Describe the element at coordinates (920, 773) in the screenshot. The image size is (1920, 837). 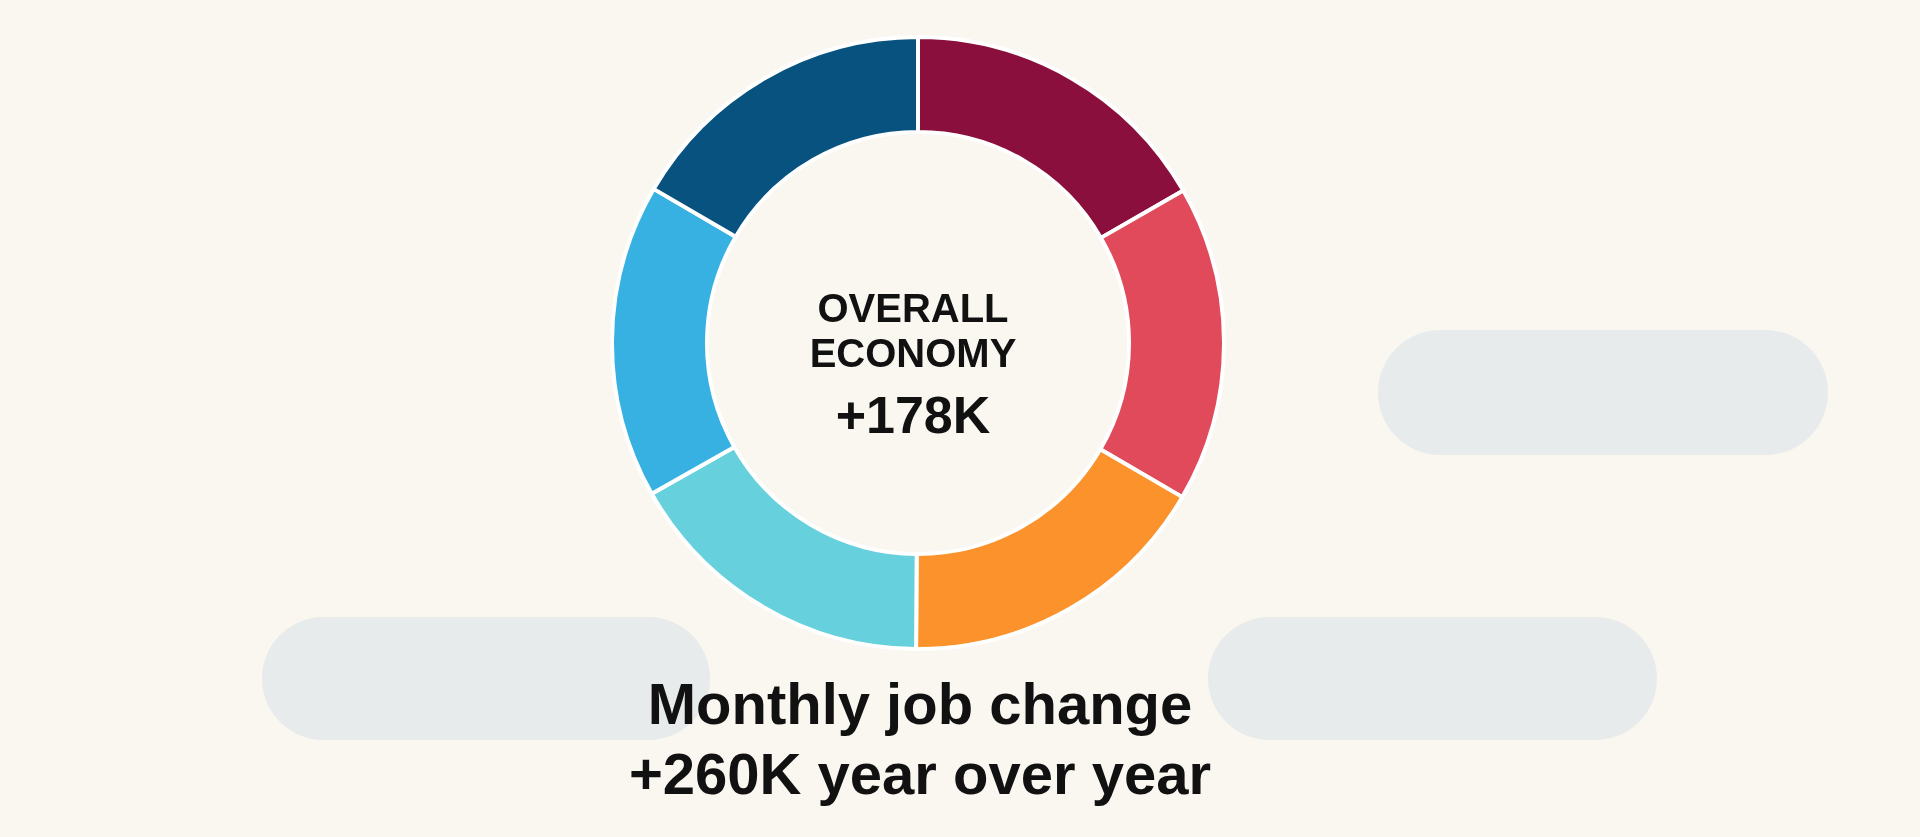
I see `text: +260K year over year` at that location.